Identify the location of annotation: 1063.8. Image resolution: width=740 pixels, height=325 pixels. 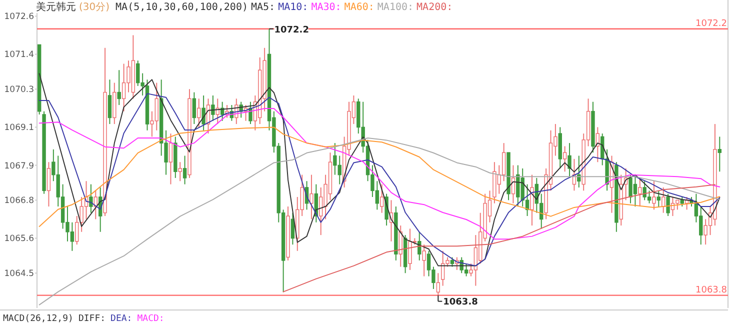
(460, 302).